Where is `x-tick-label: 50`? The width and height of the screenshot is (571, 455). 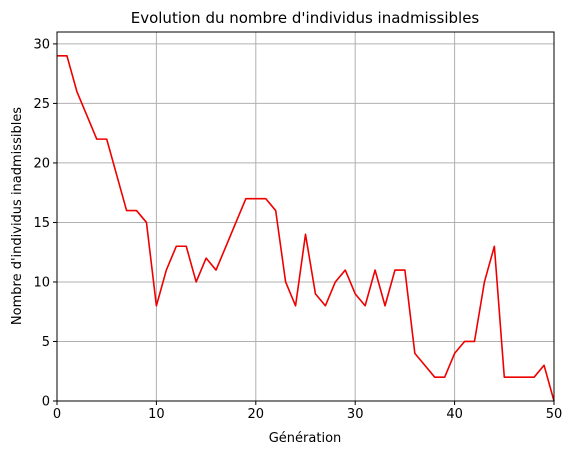
x-tick-label: 50 is located at coordinates (554, 414).